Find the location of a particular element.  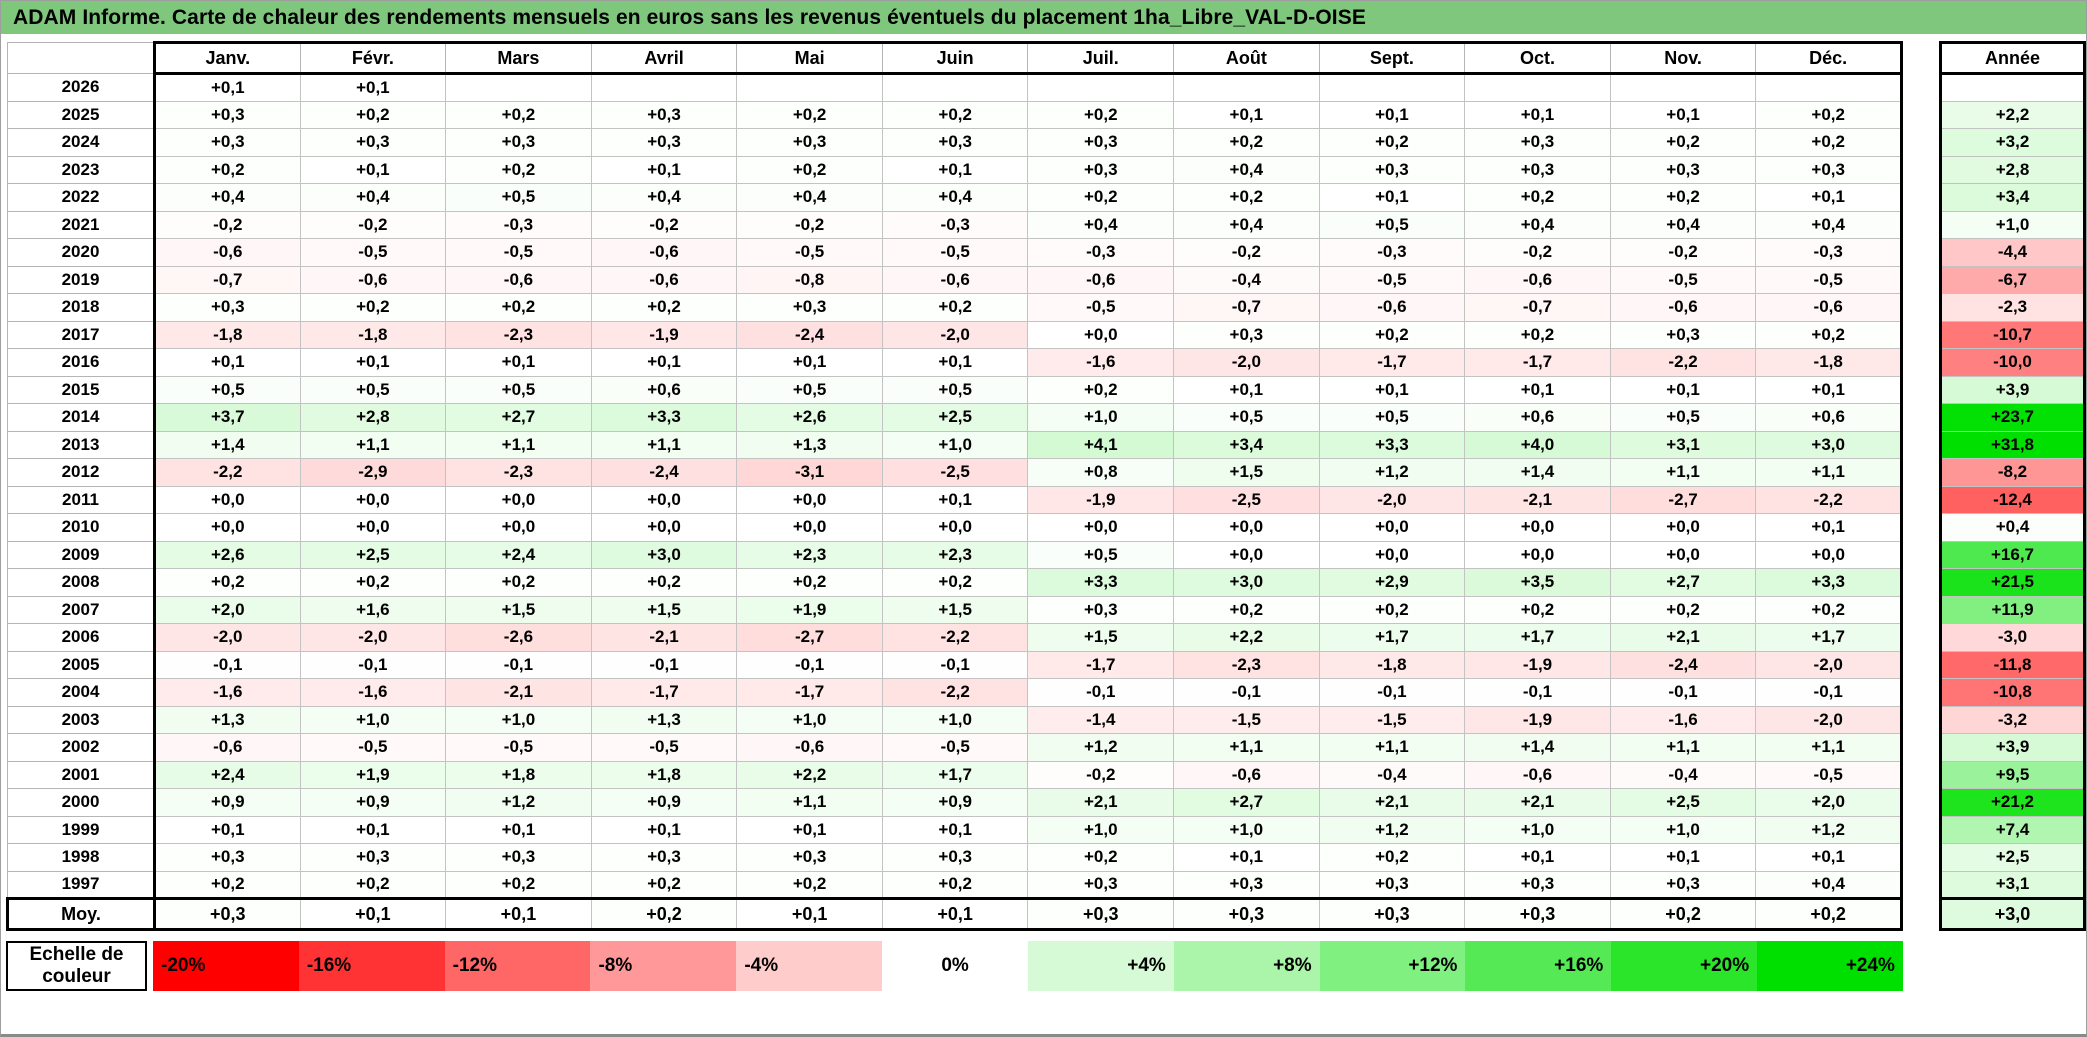

heatmap-cell: -2,2 is located at coordinates (1683, 362).